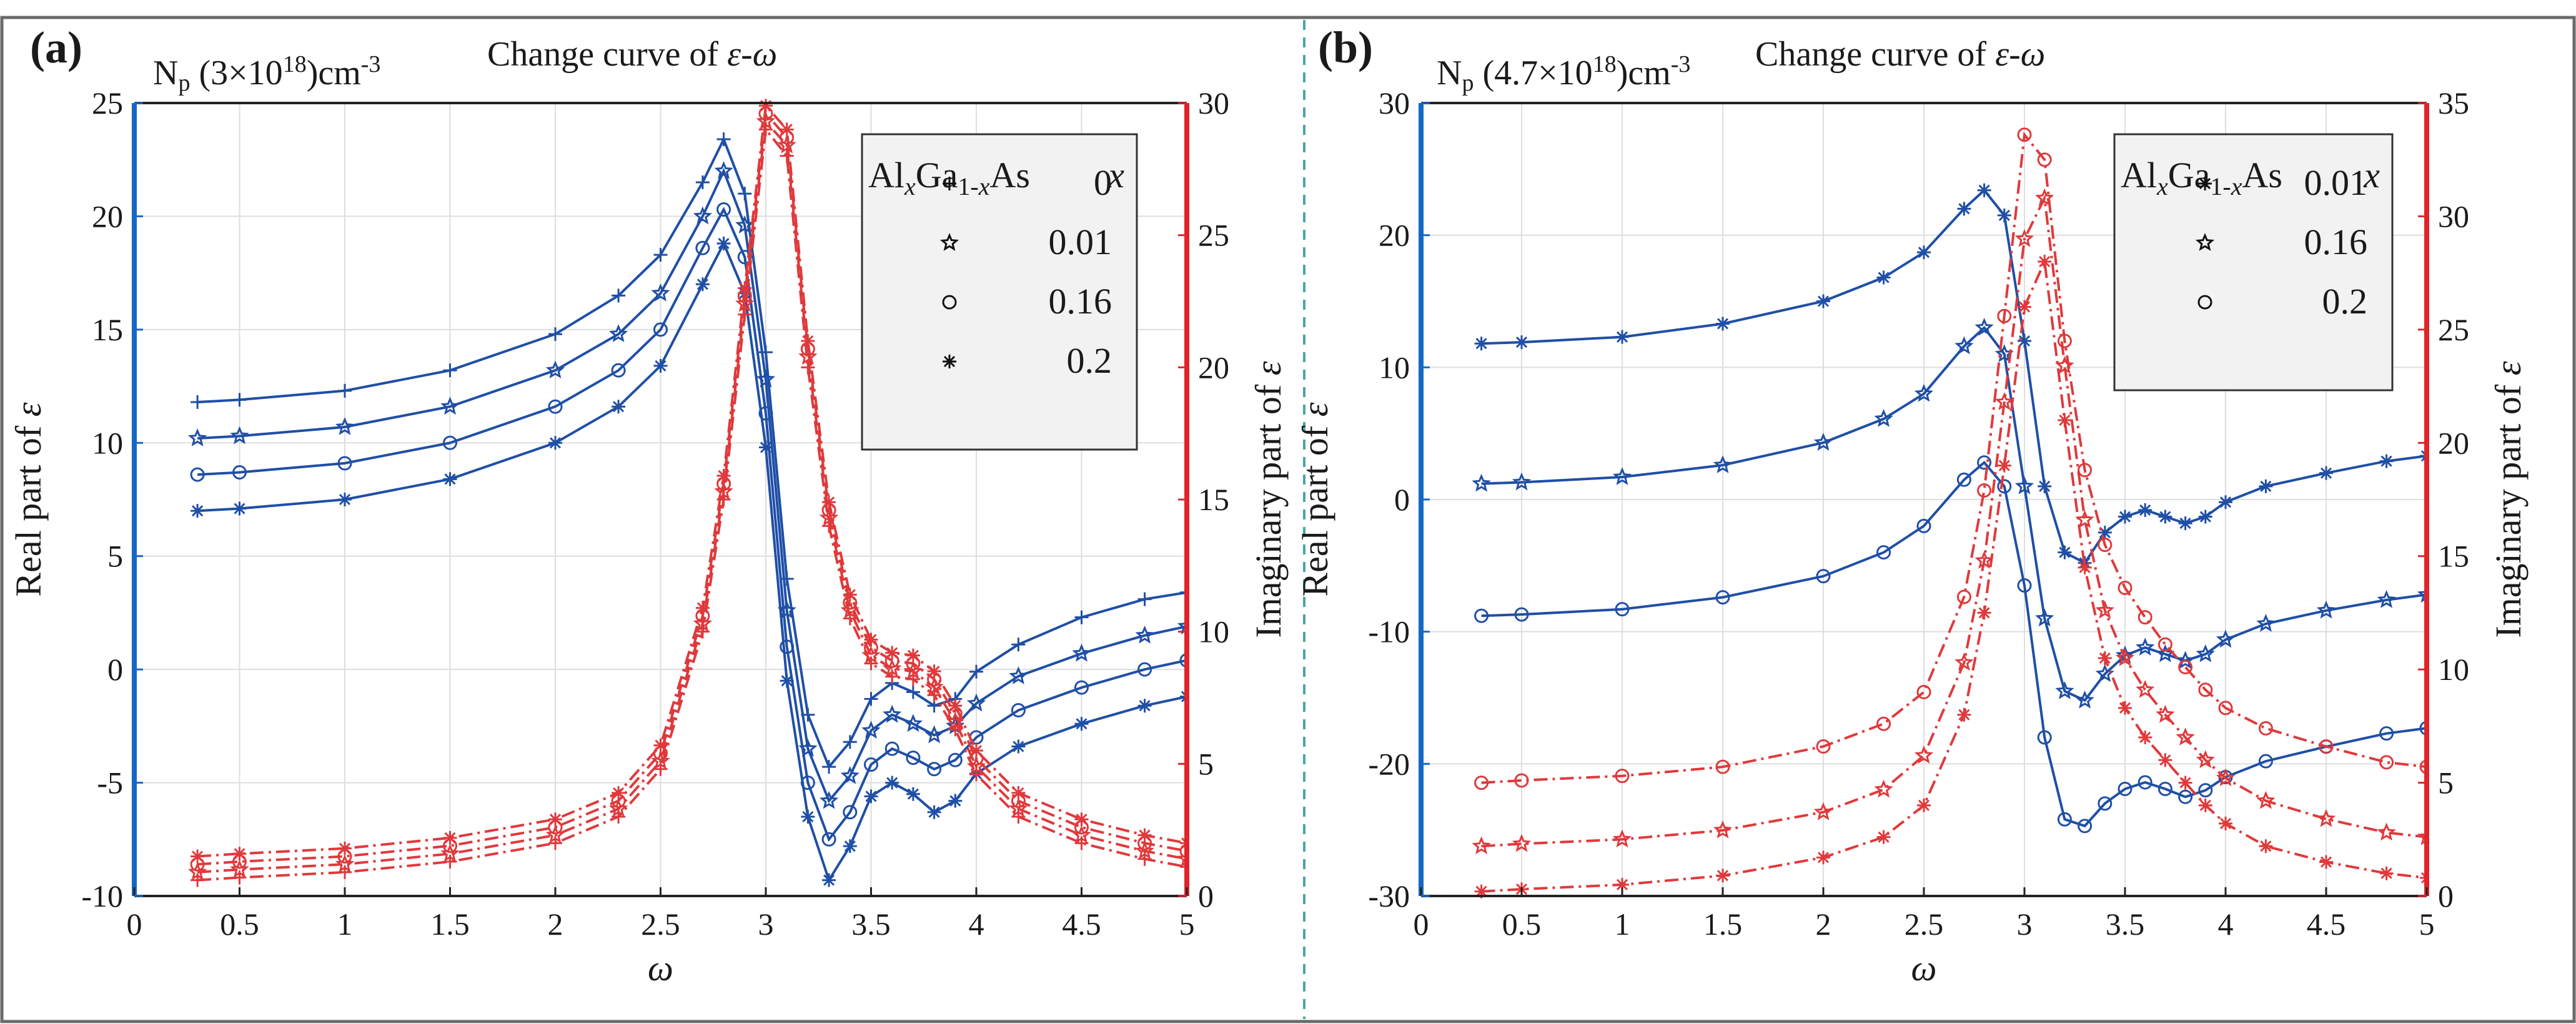 This screenshot has width=2576, height=1024. What do you see at coordinates (107, 216) in the screenshot?
I see `y-tick-label: 20` at bounding box center [107, 216].